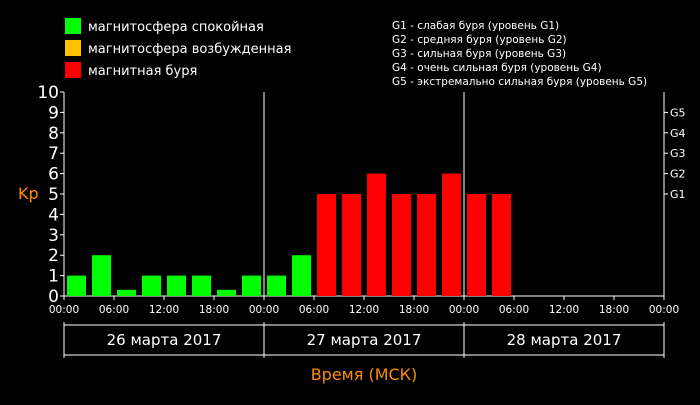 This screenshot has width=700, height=405. What do you see at coordinates (126, 292) in the screenshot?
I see `bar-2-kp` at bounding box center [126, 292].